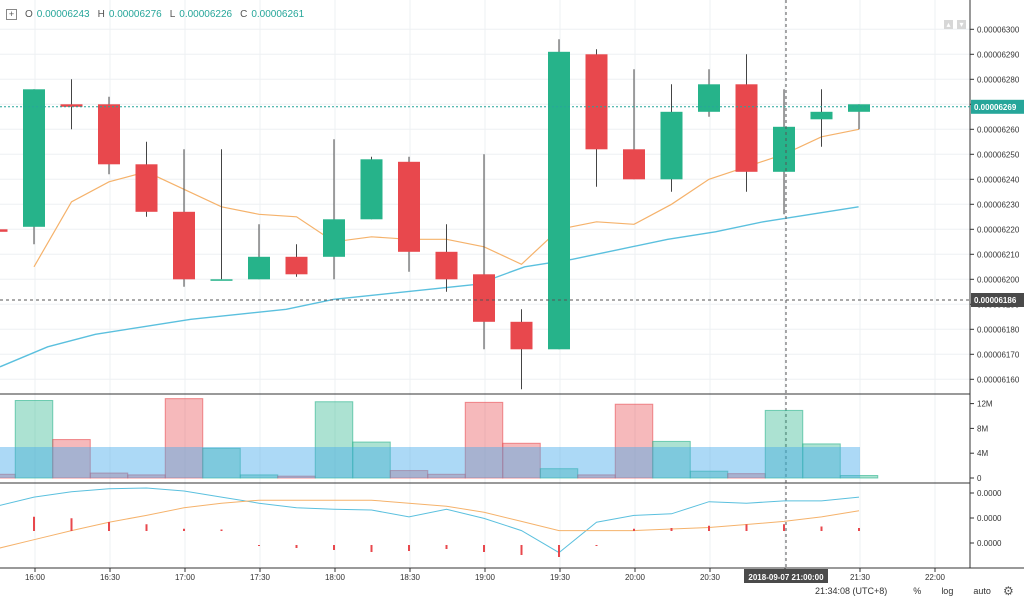 The height and width of the screenshot is (605, 1024). I want to click on high-value: 0.00006276, so click(135, 14).